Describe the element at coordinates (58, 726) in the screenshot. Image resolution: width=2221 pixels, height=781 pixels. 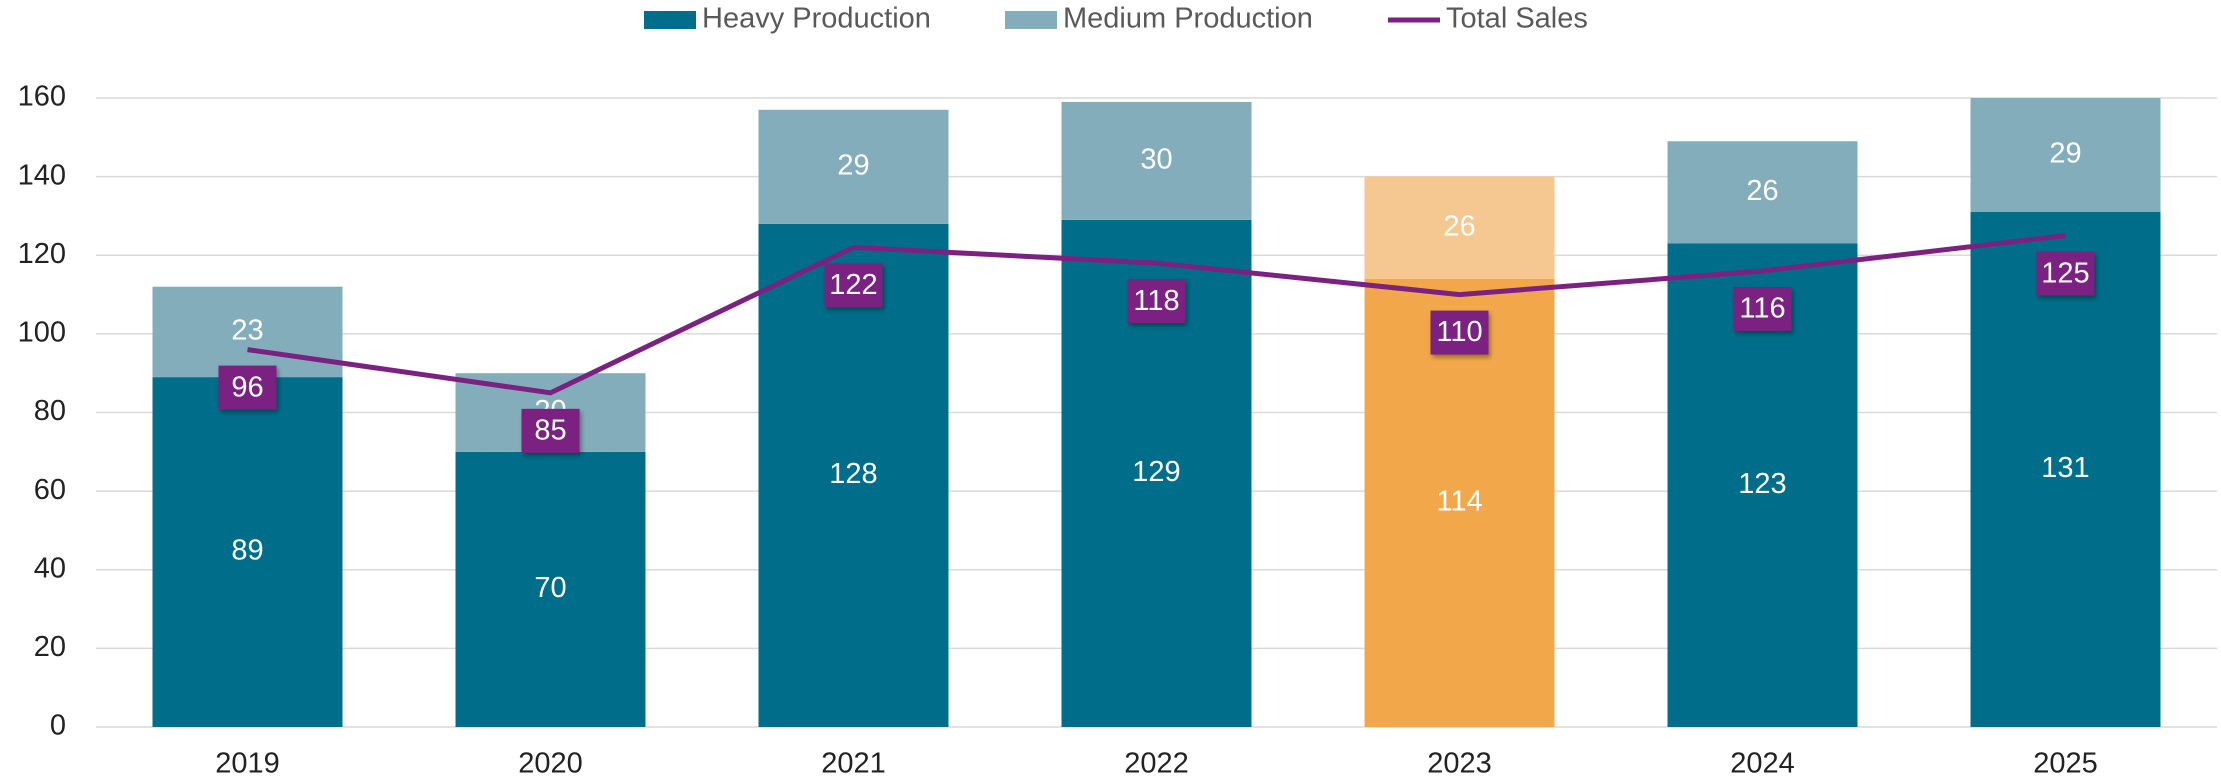
I see `y-tick-label: 0` at that location.